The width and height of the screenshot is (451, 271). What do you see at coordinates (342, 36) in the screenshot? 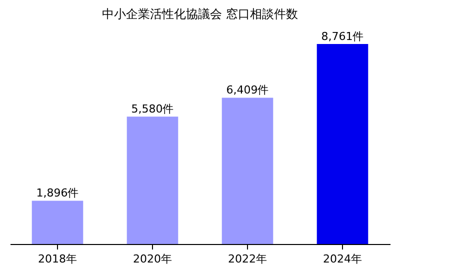
I see `data-label: 8,761件` at bounding box center [342, 36].